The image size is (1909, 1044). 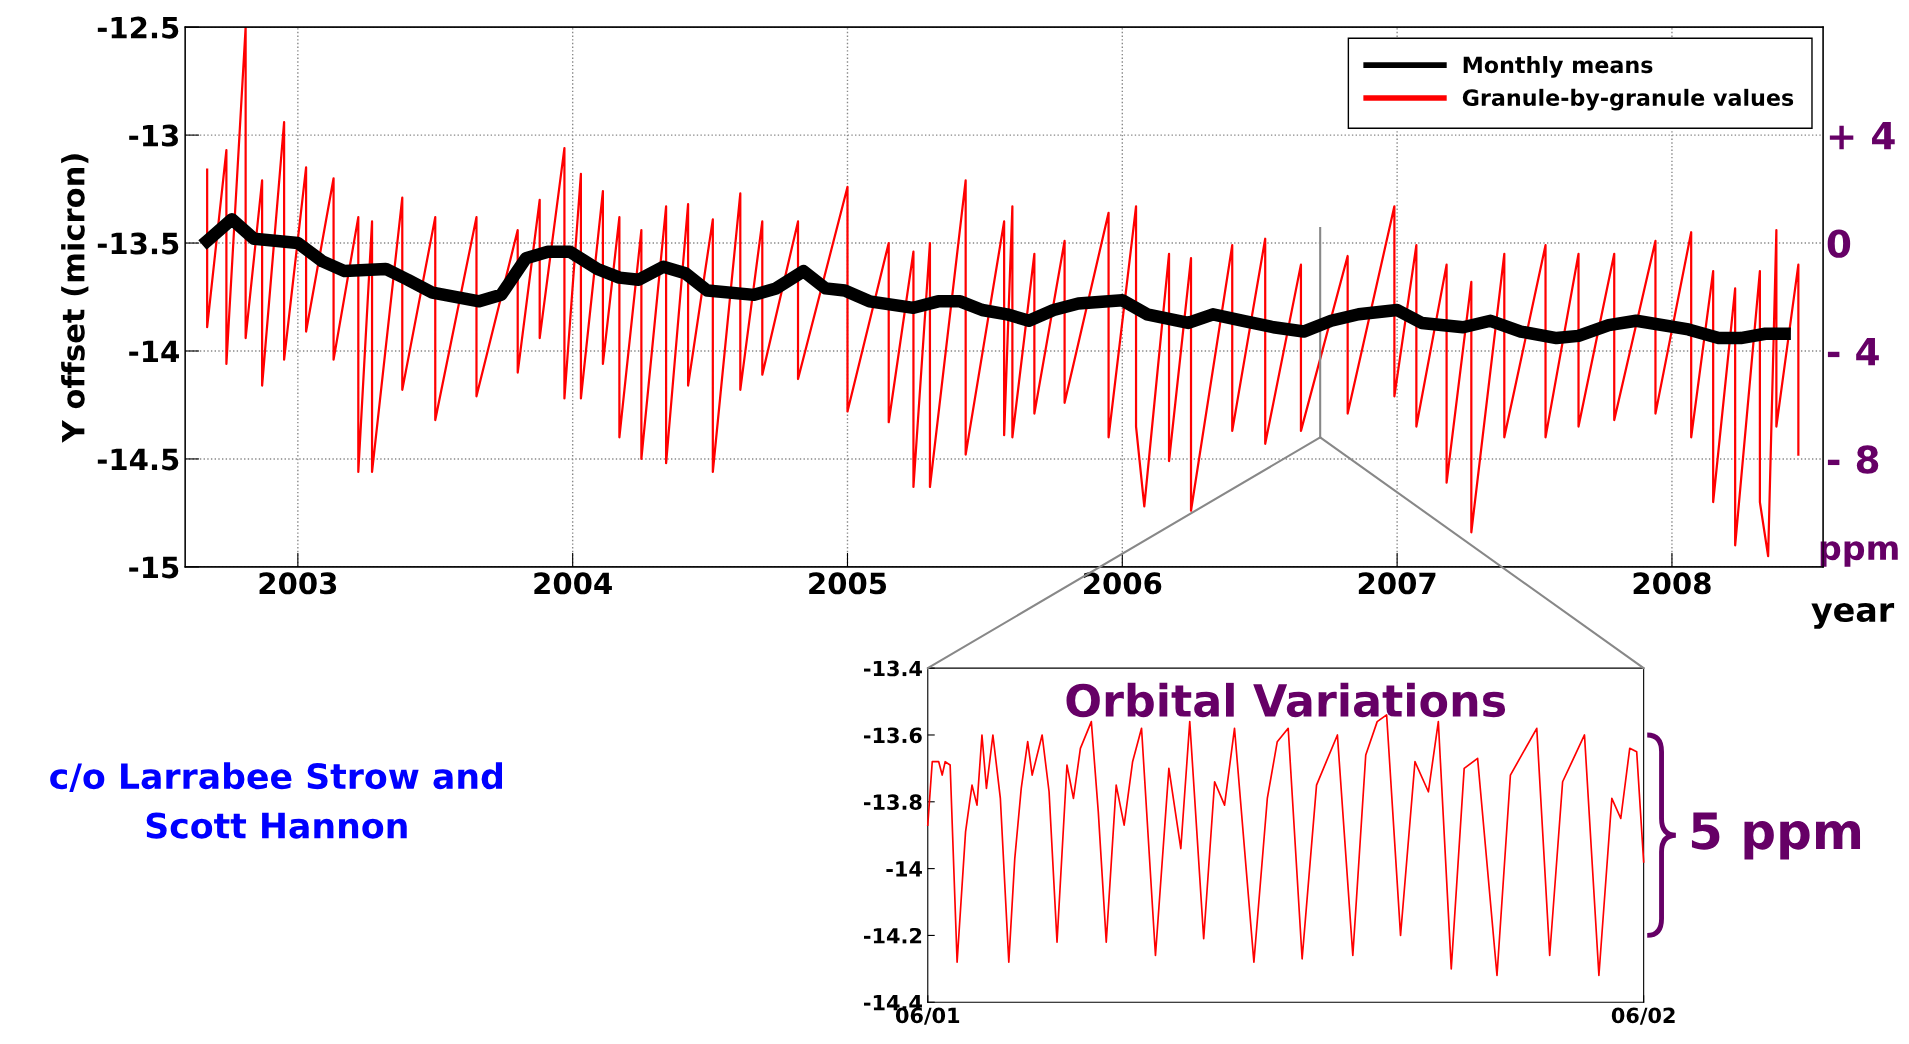 I want to click on annotation: 5 ppm, so click(x=1776, y=836).